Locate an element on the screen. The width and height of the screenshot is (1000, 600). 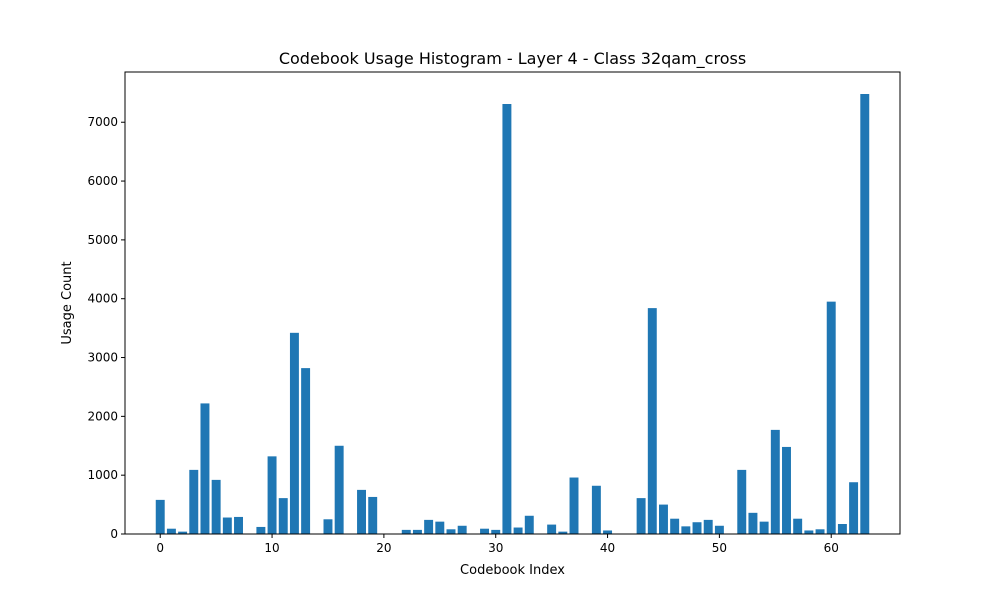
y-tick-label: 3000 is located at coordinates (102, 358).